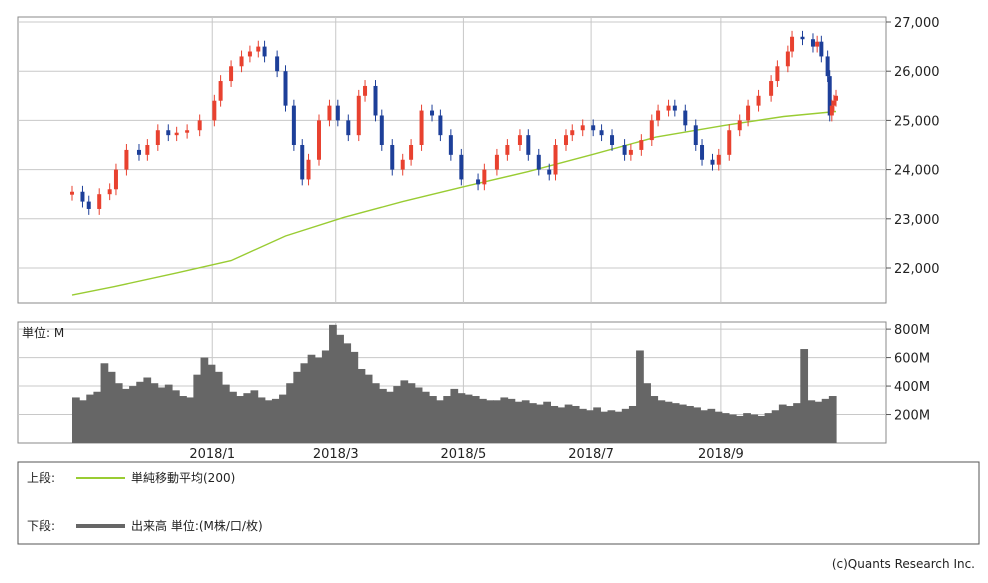 The height and width of the screenshot is (583, 988). Describe the element at coordinates (913, 146) in the screenshot. I see `price-y-axis: 27,000 26,000 25,000 24,000 23,000 22,000` at that location.